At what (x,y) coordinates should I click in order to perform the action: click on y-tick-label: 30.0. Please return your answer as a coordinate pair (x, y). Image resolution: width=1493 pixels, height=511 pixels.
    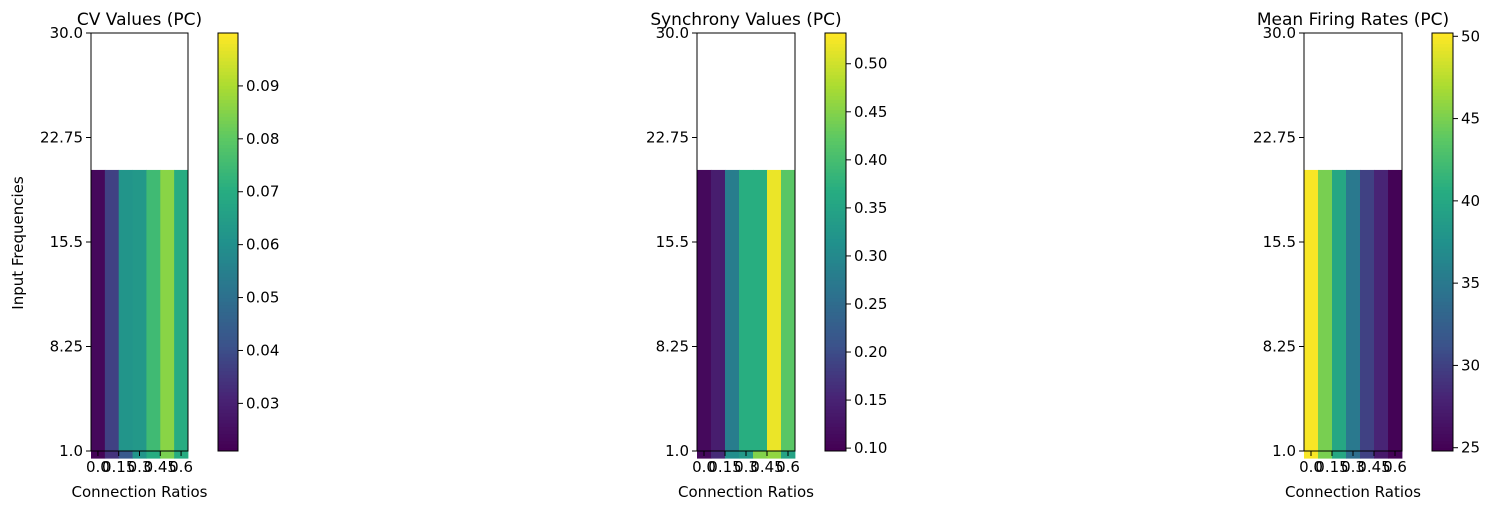
    Looking at the image, I should click on (1279, 33).